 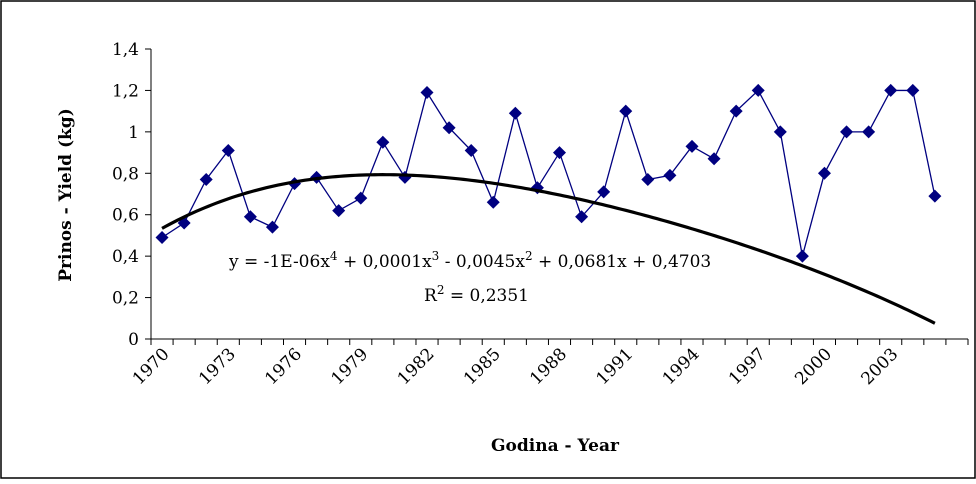 What do you see at coordinates (125, 174) in the screenshot?
I see `y-tick-label: 0,8` at bounding box center [125, 174].